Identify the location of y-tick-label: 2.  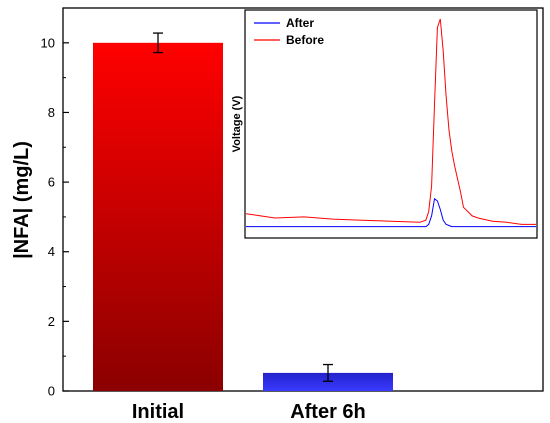
(51, 321).